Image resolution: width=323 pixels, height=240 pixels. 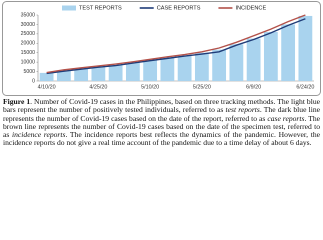 I want to click on legend-label: INCIDENCE, so click(x=250, y=8).